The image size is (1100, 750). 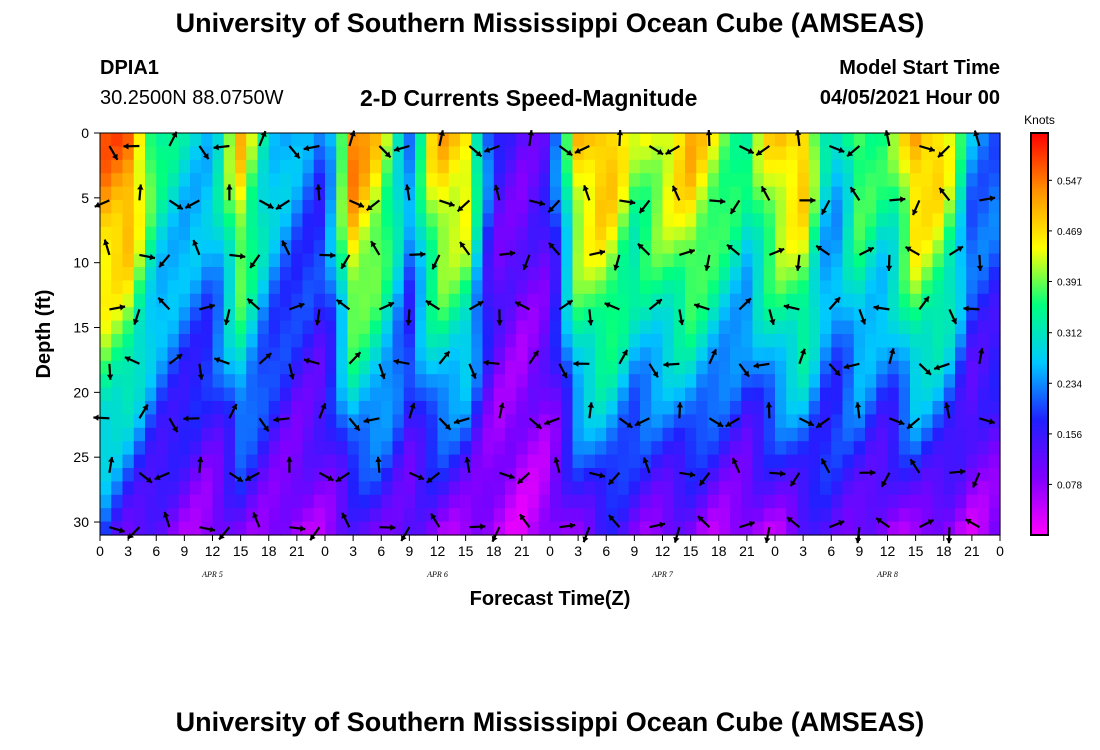 What do you see at coordinates (909, 98) in the screenshot?
I see `model-start-value: 04/05/2021 Hour 00` at bounding box center [909, 98].